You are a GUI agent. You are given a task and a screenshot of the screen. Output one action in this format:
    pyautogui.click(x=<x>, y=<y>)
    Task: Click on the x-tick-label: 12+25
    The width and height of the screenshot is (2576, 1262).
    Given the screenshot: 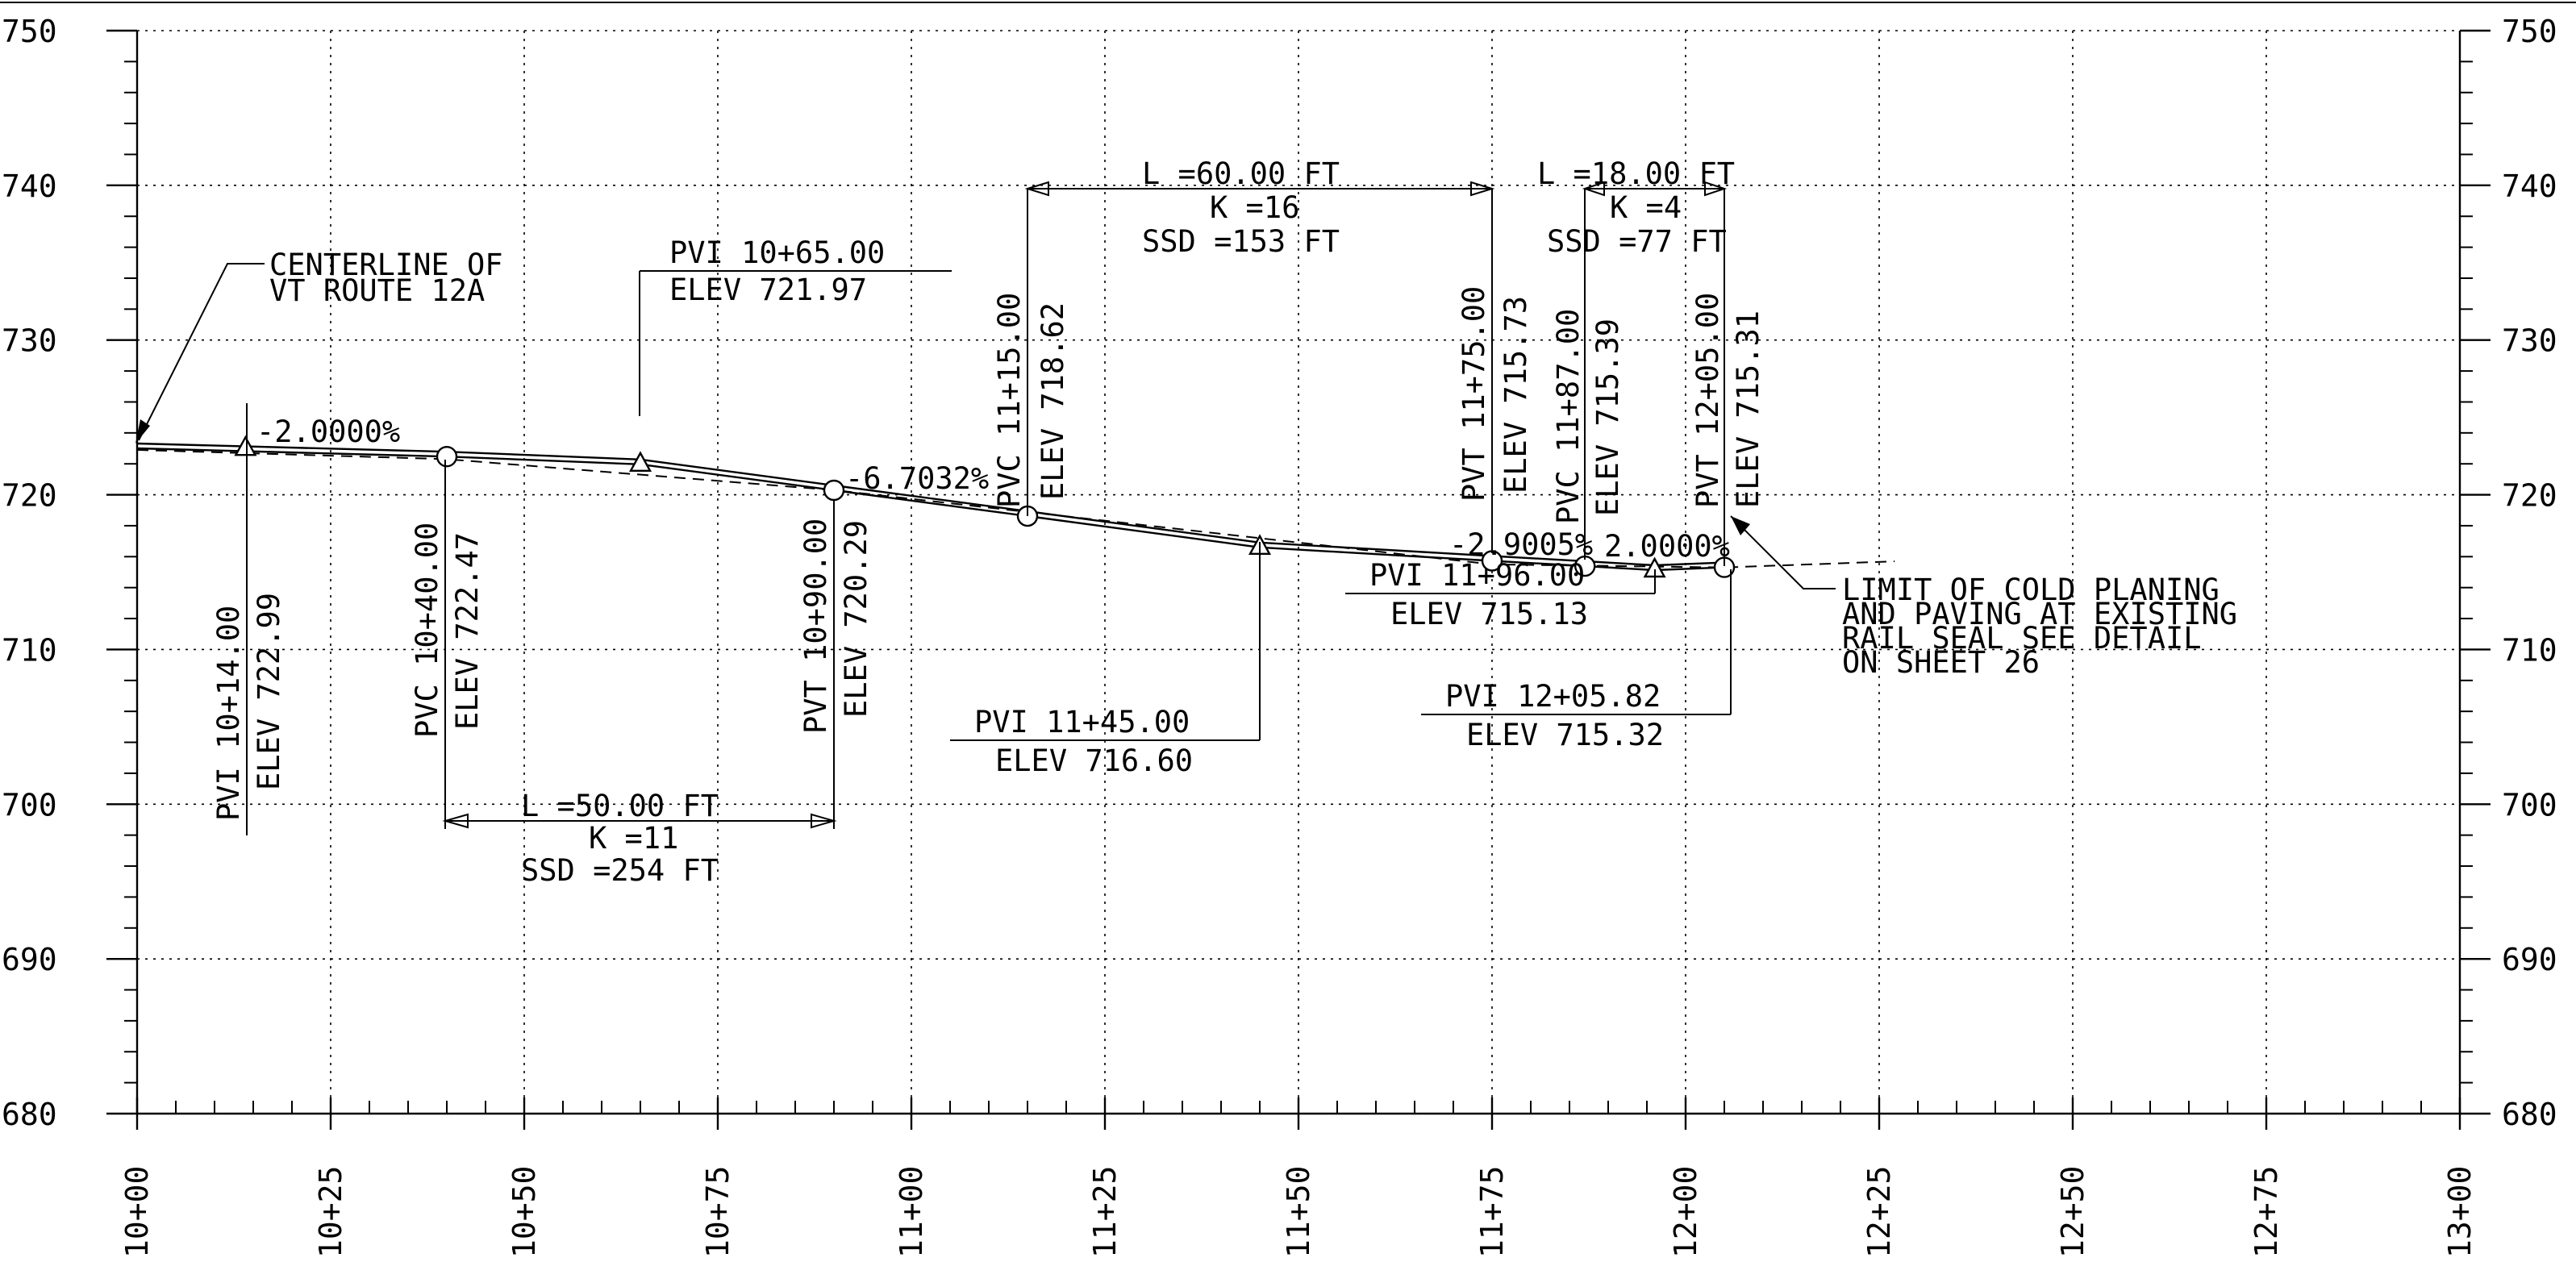 What is the action you would take?
    pyautogui.click(x=1879, y=1212)
    